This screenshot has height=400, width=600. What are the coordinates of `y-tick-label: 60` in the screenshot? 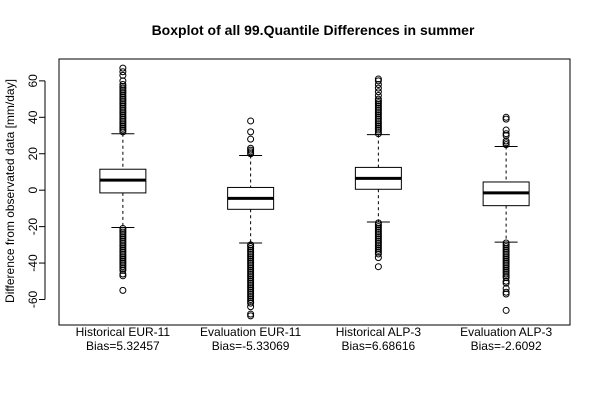 It's located at (33, 81).